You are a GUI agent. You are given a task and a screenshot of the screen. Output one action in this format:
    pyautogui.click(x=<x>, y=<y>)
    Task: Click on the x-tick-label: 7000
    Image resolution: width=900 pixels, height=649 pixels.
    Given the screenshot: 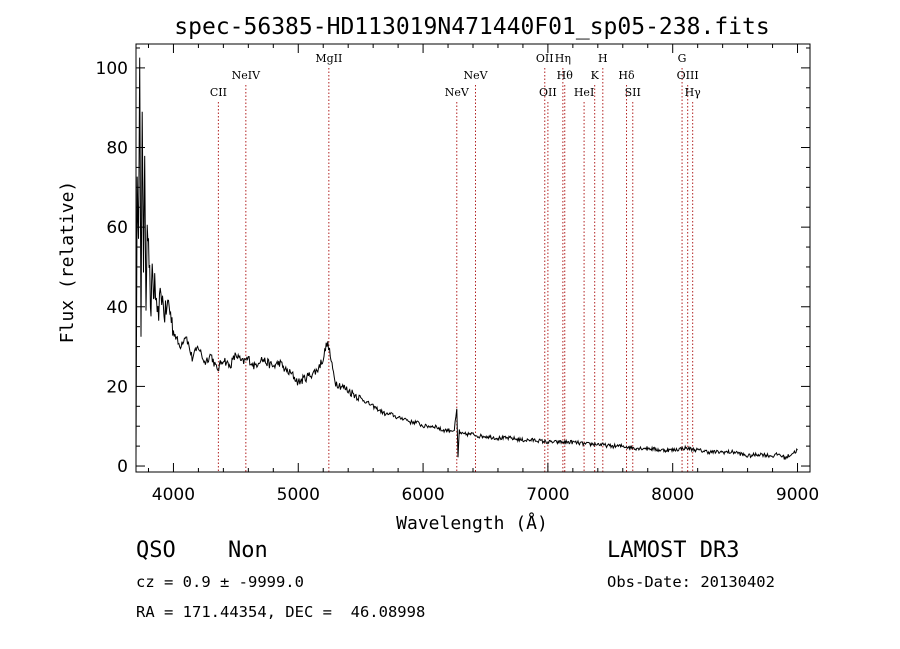 What is the action you would take?
    pyautogui.click(x=547, y=495)
    